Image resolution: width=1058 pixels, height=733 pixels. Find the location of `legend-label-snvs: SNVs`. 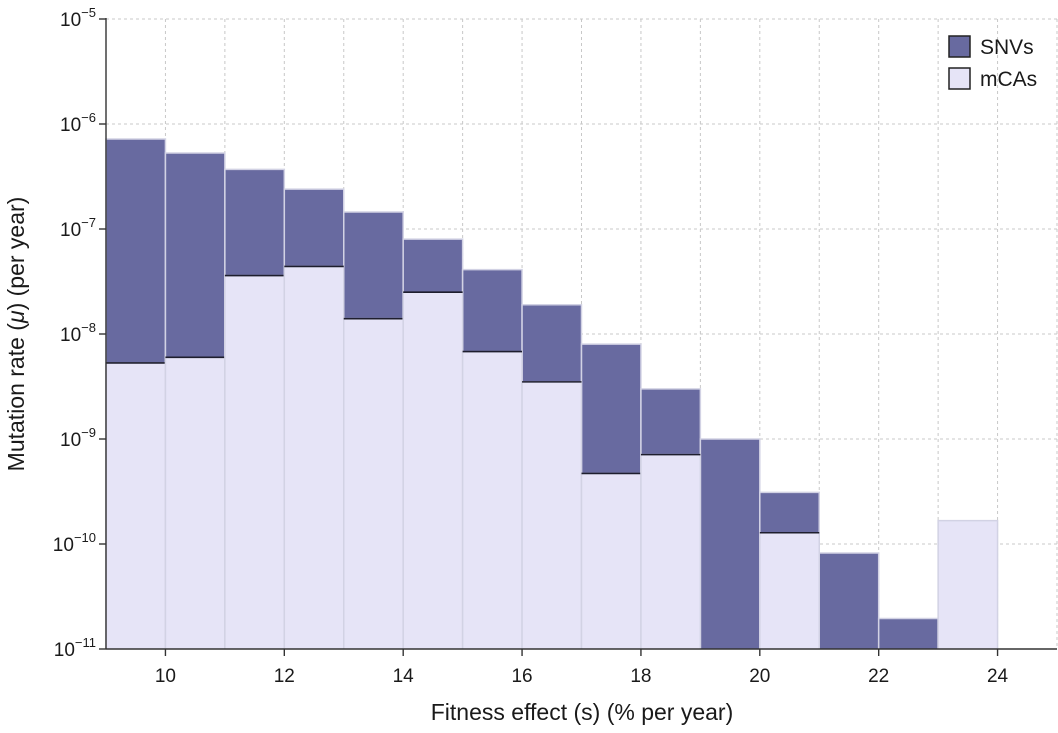

legend-label-snvs: SNVs is located at coordinates (1007, 47).